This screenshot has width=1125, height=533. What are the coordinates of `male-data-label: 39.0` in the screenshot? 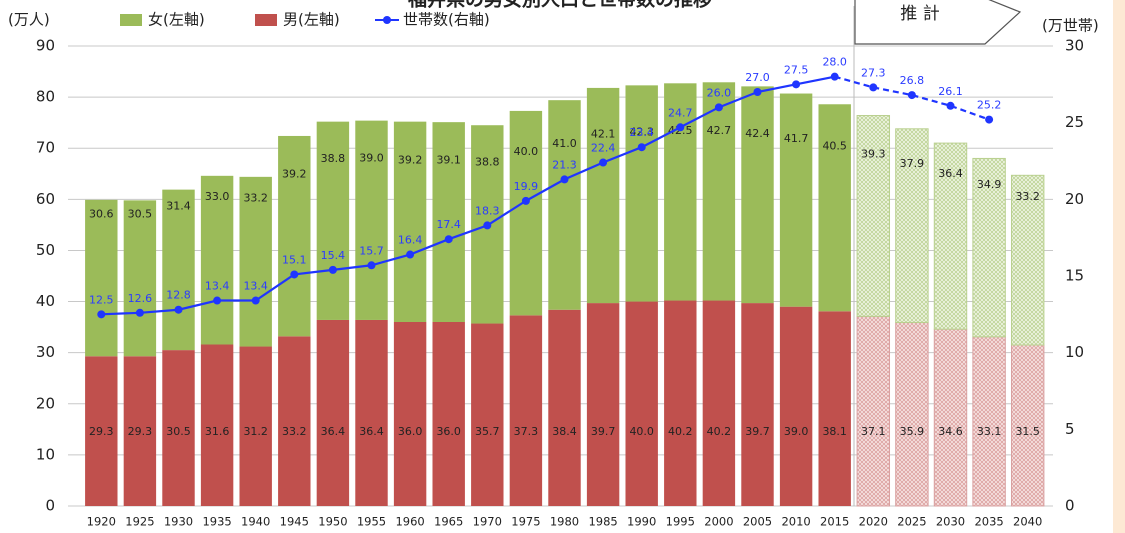 It's located at (796, 431).